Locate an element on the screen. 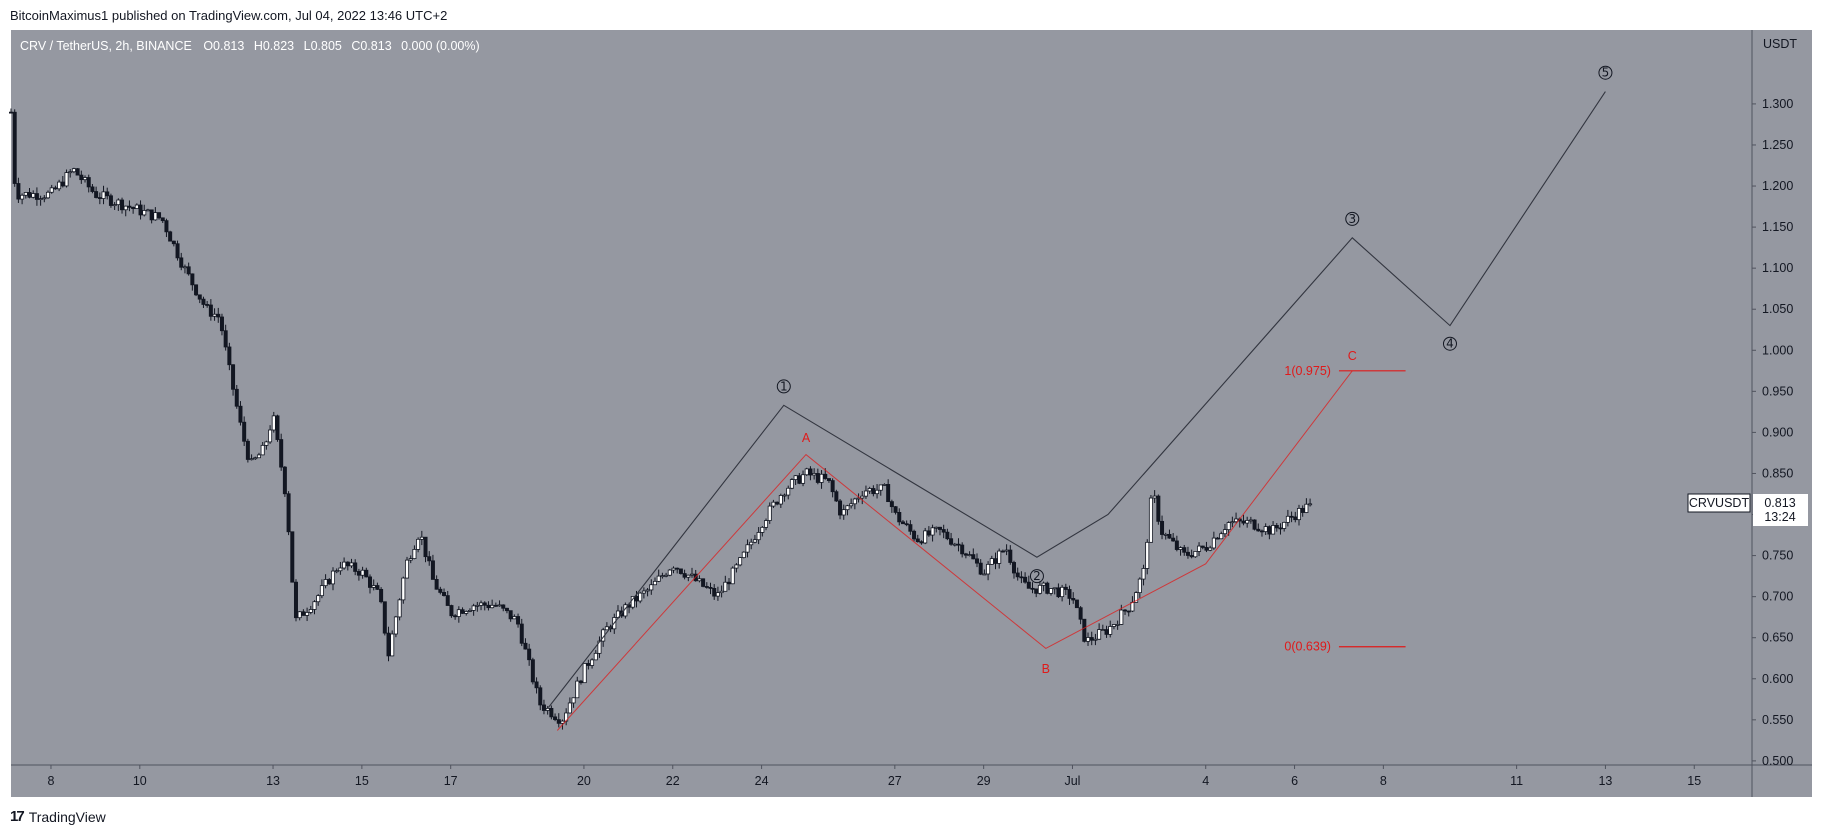 This screenshot has height=836, width=1824. tradingview-logo-icon: 17 is located at coordinates (17, 816).